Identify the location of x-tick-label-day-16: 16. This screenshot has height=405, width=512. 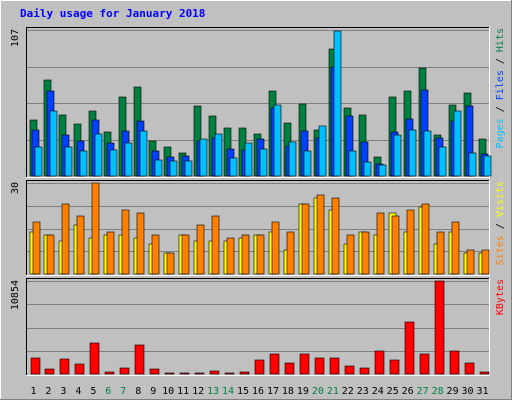
(258, 391).